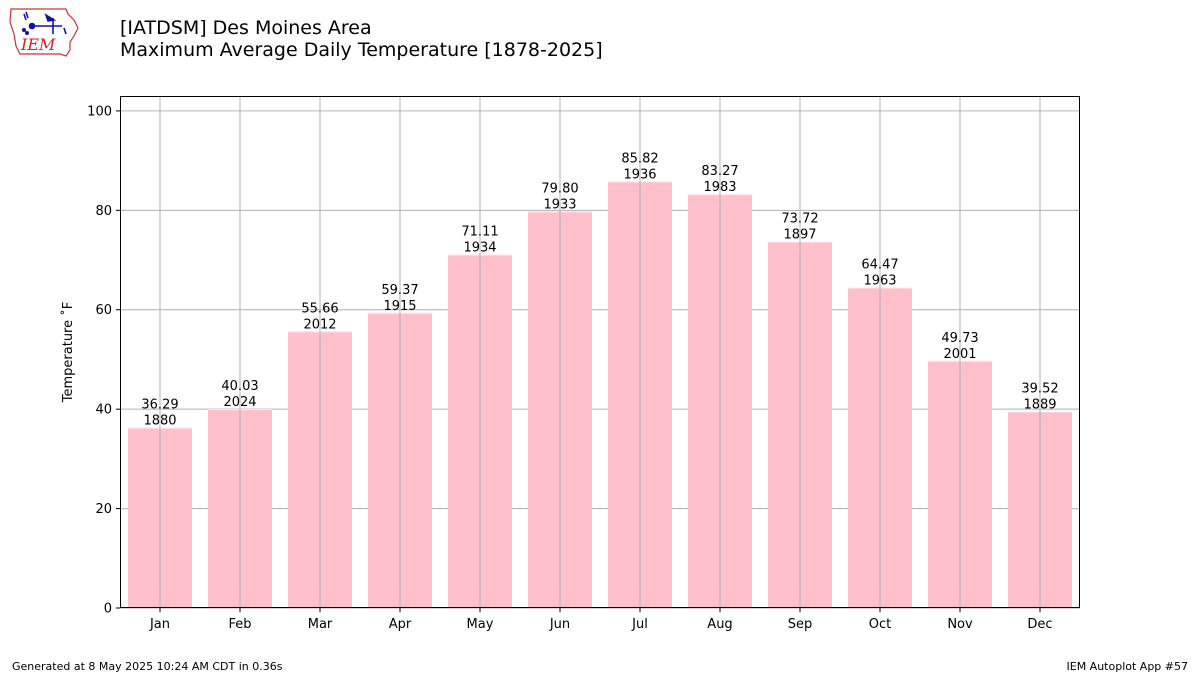 This screenshot has height=675, width=1200. Describe the element at coordinates (159, 624) in the screenshot. I see `x-tick-label: Jan` at that location.